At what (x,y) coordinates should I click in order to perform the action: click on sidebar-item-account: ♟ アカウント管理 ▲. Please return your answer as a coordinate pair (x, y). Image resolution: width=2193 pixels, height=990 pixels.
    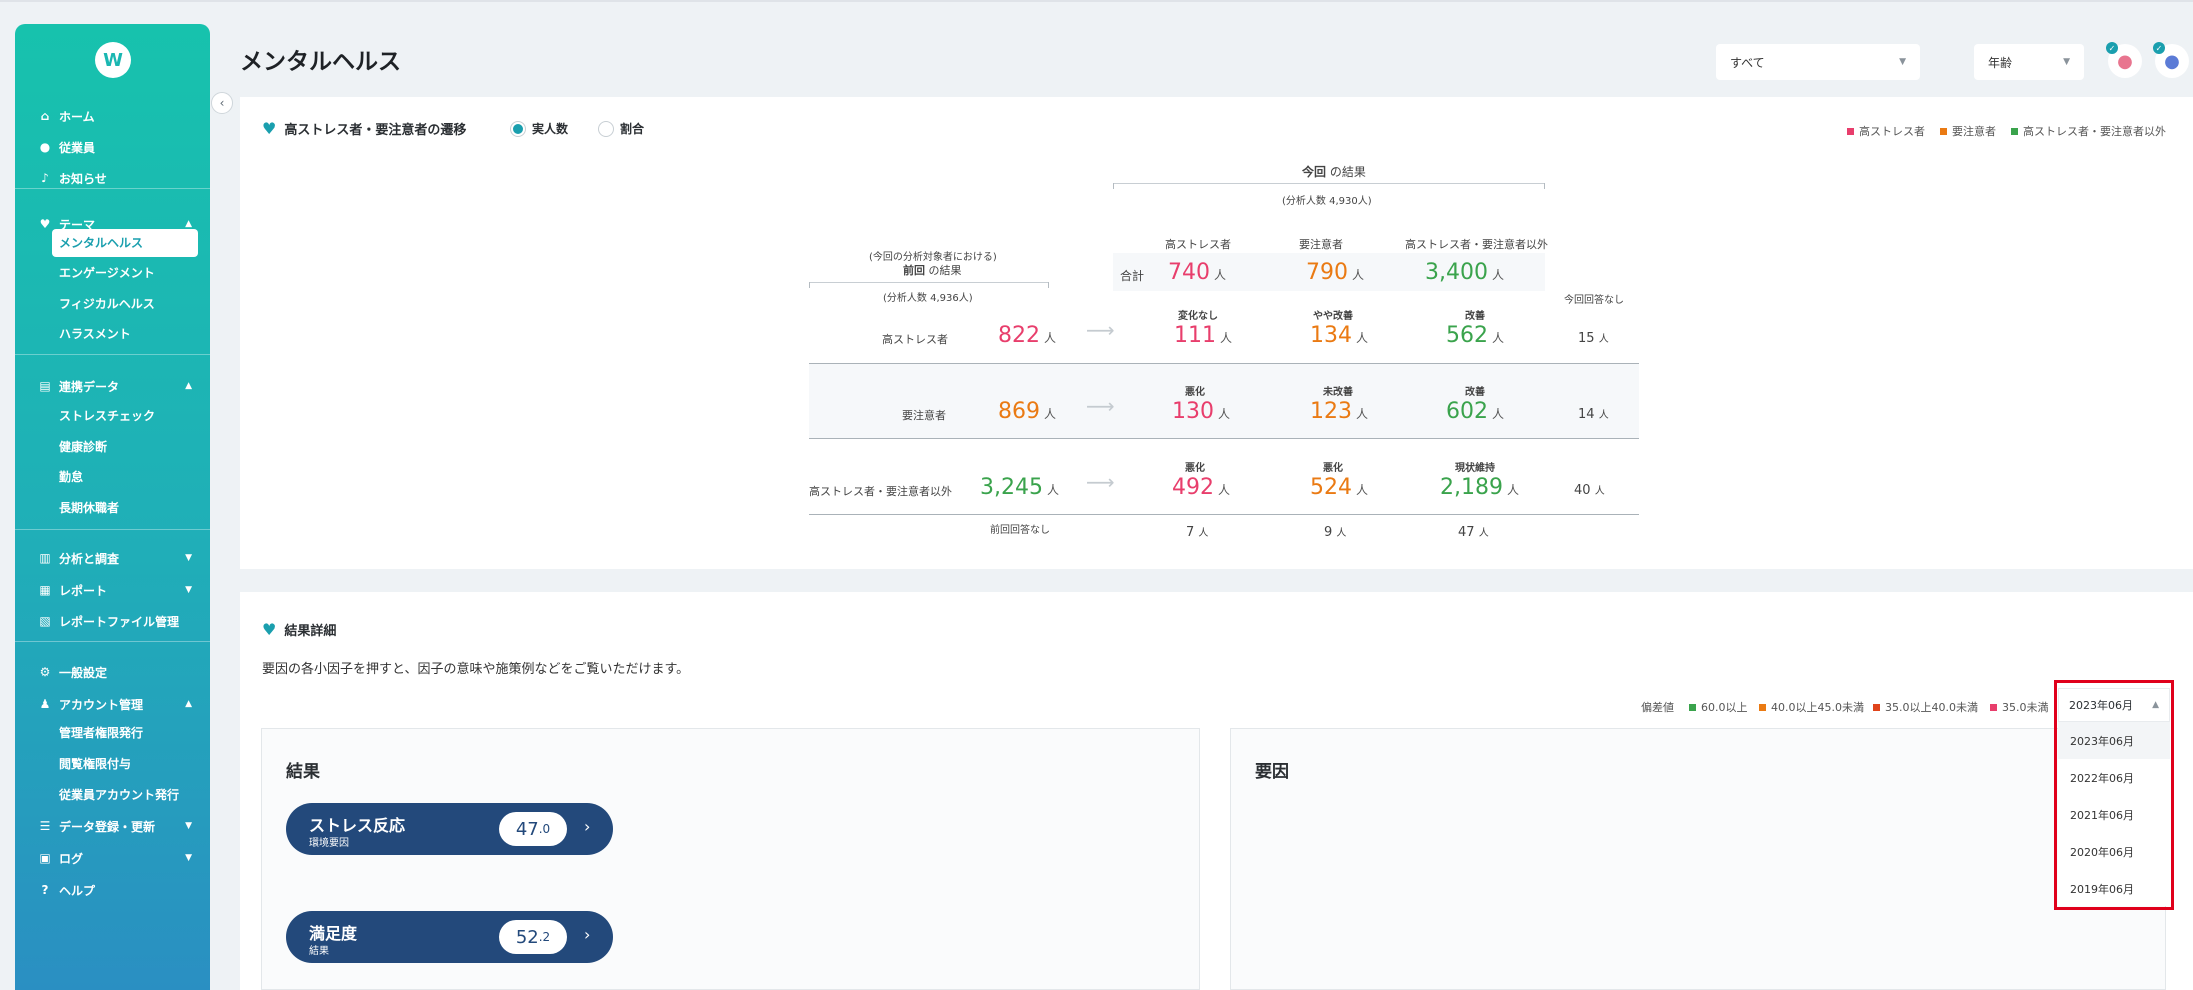
    Looking at the image, I should click on (112, 704).